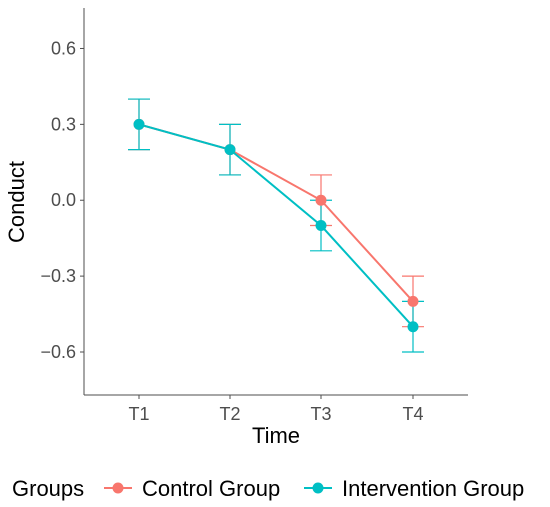 The height and width of the screenshot is (507, 550). Describe the element at coordinates (433, 488) in the screenshot. I see `legend-label-intervention: Intervention Group` at that location.